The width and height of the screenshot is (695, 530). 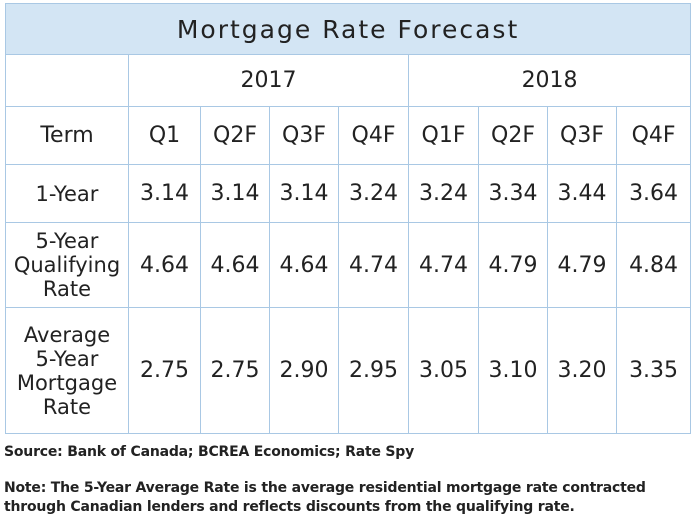 What do you see at coordinates (653, 370) in the screenshot?
I see `rate-cell: 3.35` at bounding box center [653, 370].